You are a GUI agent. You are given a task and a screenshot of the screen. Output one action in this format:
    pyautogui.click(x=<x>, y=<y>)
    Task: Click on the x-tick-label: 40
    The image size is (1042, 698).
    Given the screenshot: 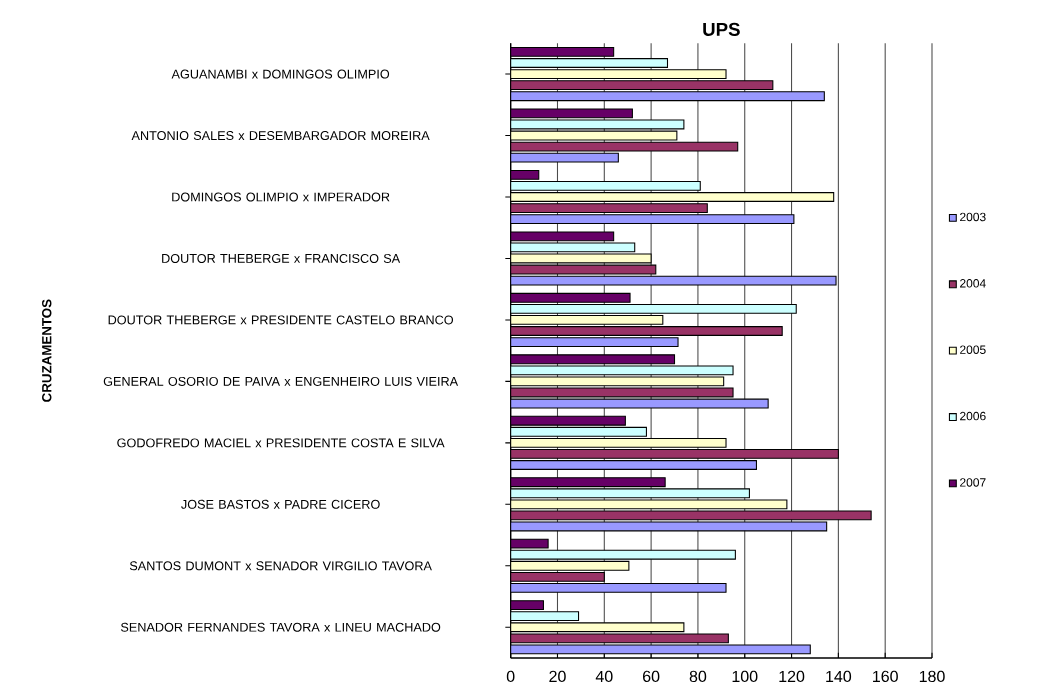 What is the action you would take?
    pyautogui.click(x=604, y=676)
    